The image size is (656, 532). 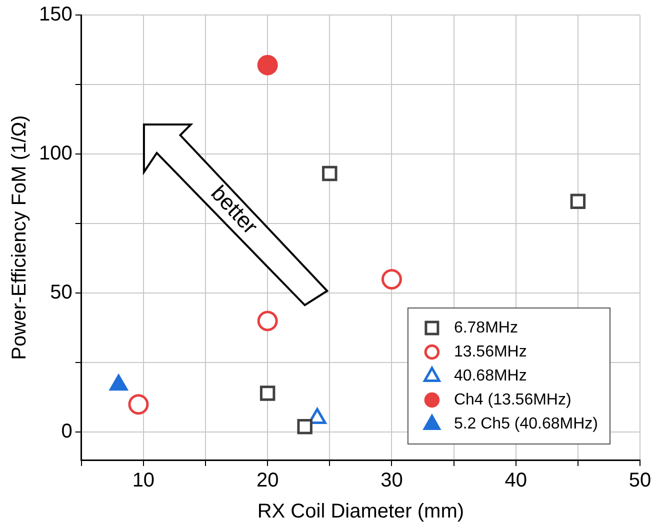 What do you see at coordinates (490, 351) in the screenshot?
I see `legend-label: 13.56MHz` at bounding box center [490, 351].